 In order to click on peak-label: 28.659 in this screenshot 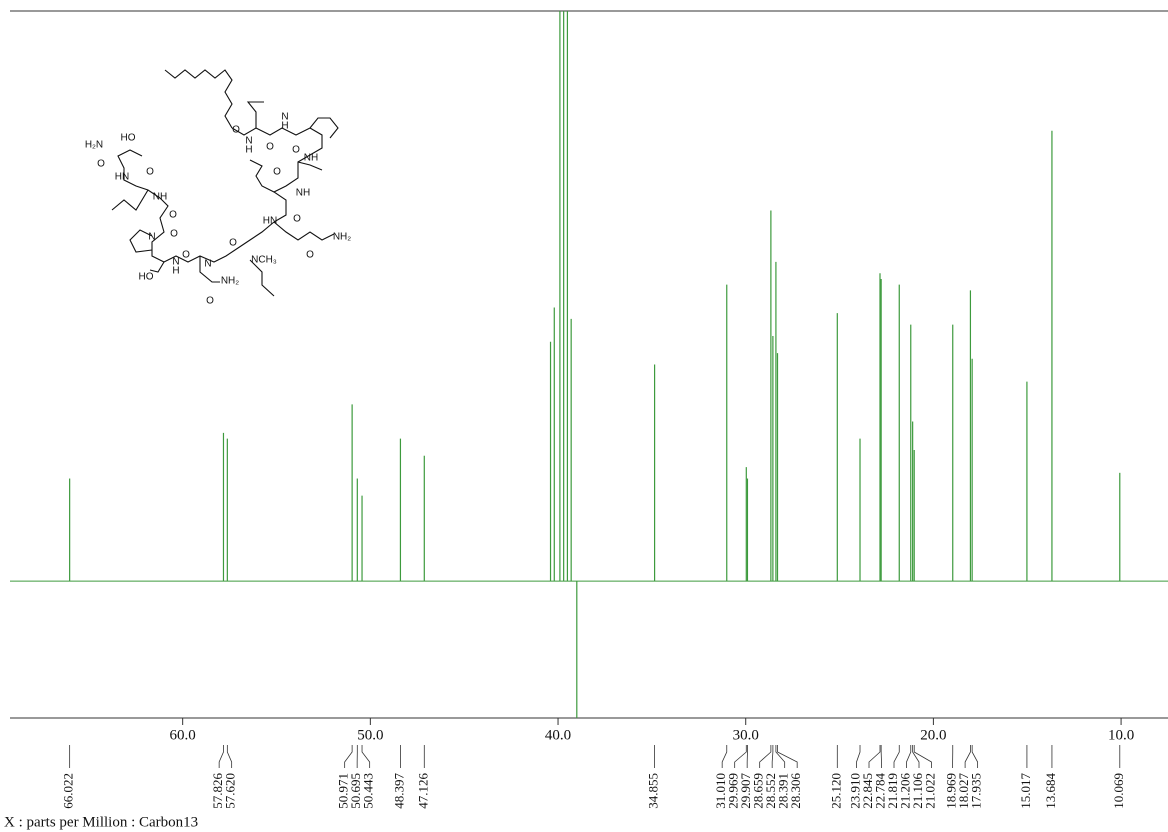, I will do `click(758, 791)`.